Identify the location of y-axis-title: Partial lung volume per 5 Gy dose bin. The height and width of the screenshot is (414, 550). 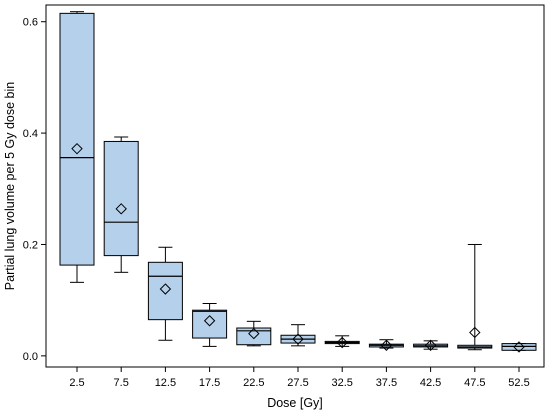
(10, 186).